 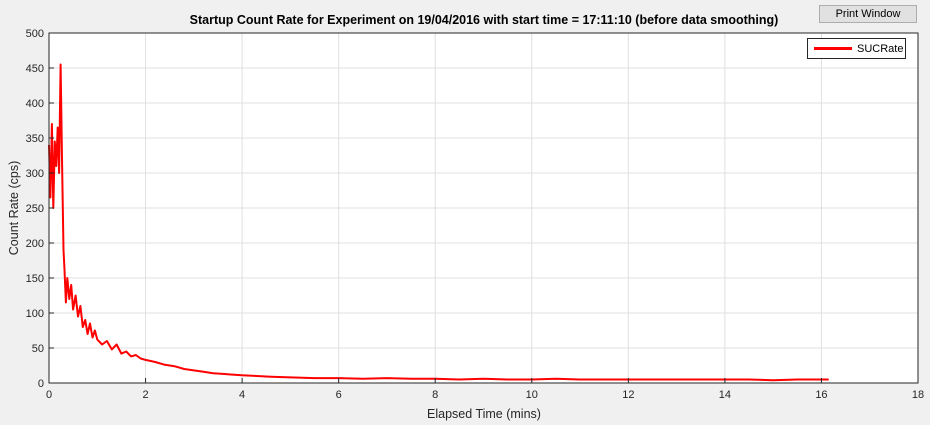 I want to click on x-tick-label: 6, so click(x=339, y=395).